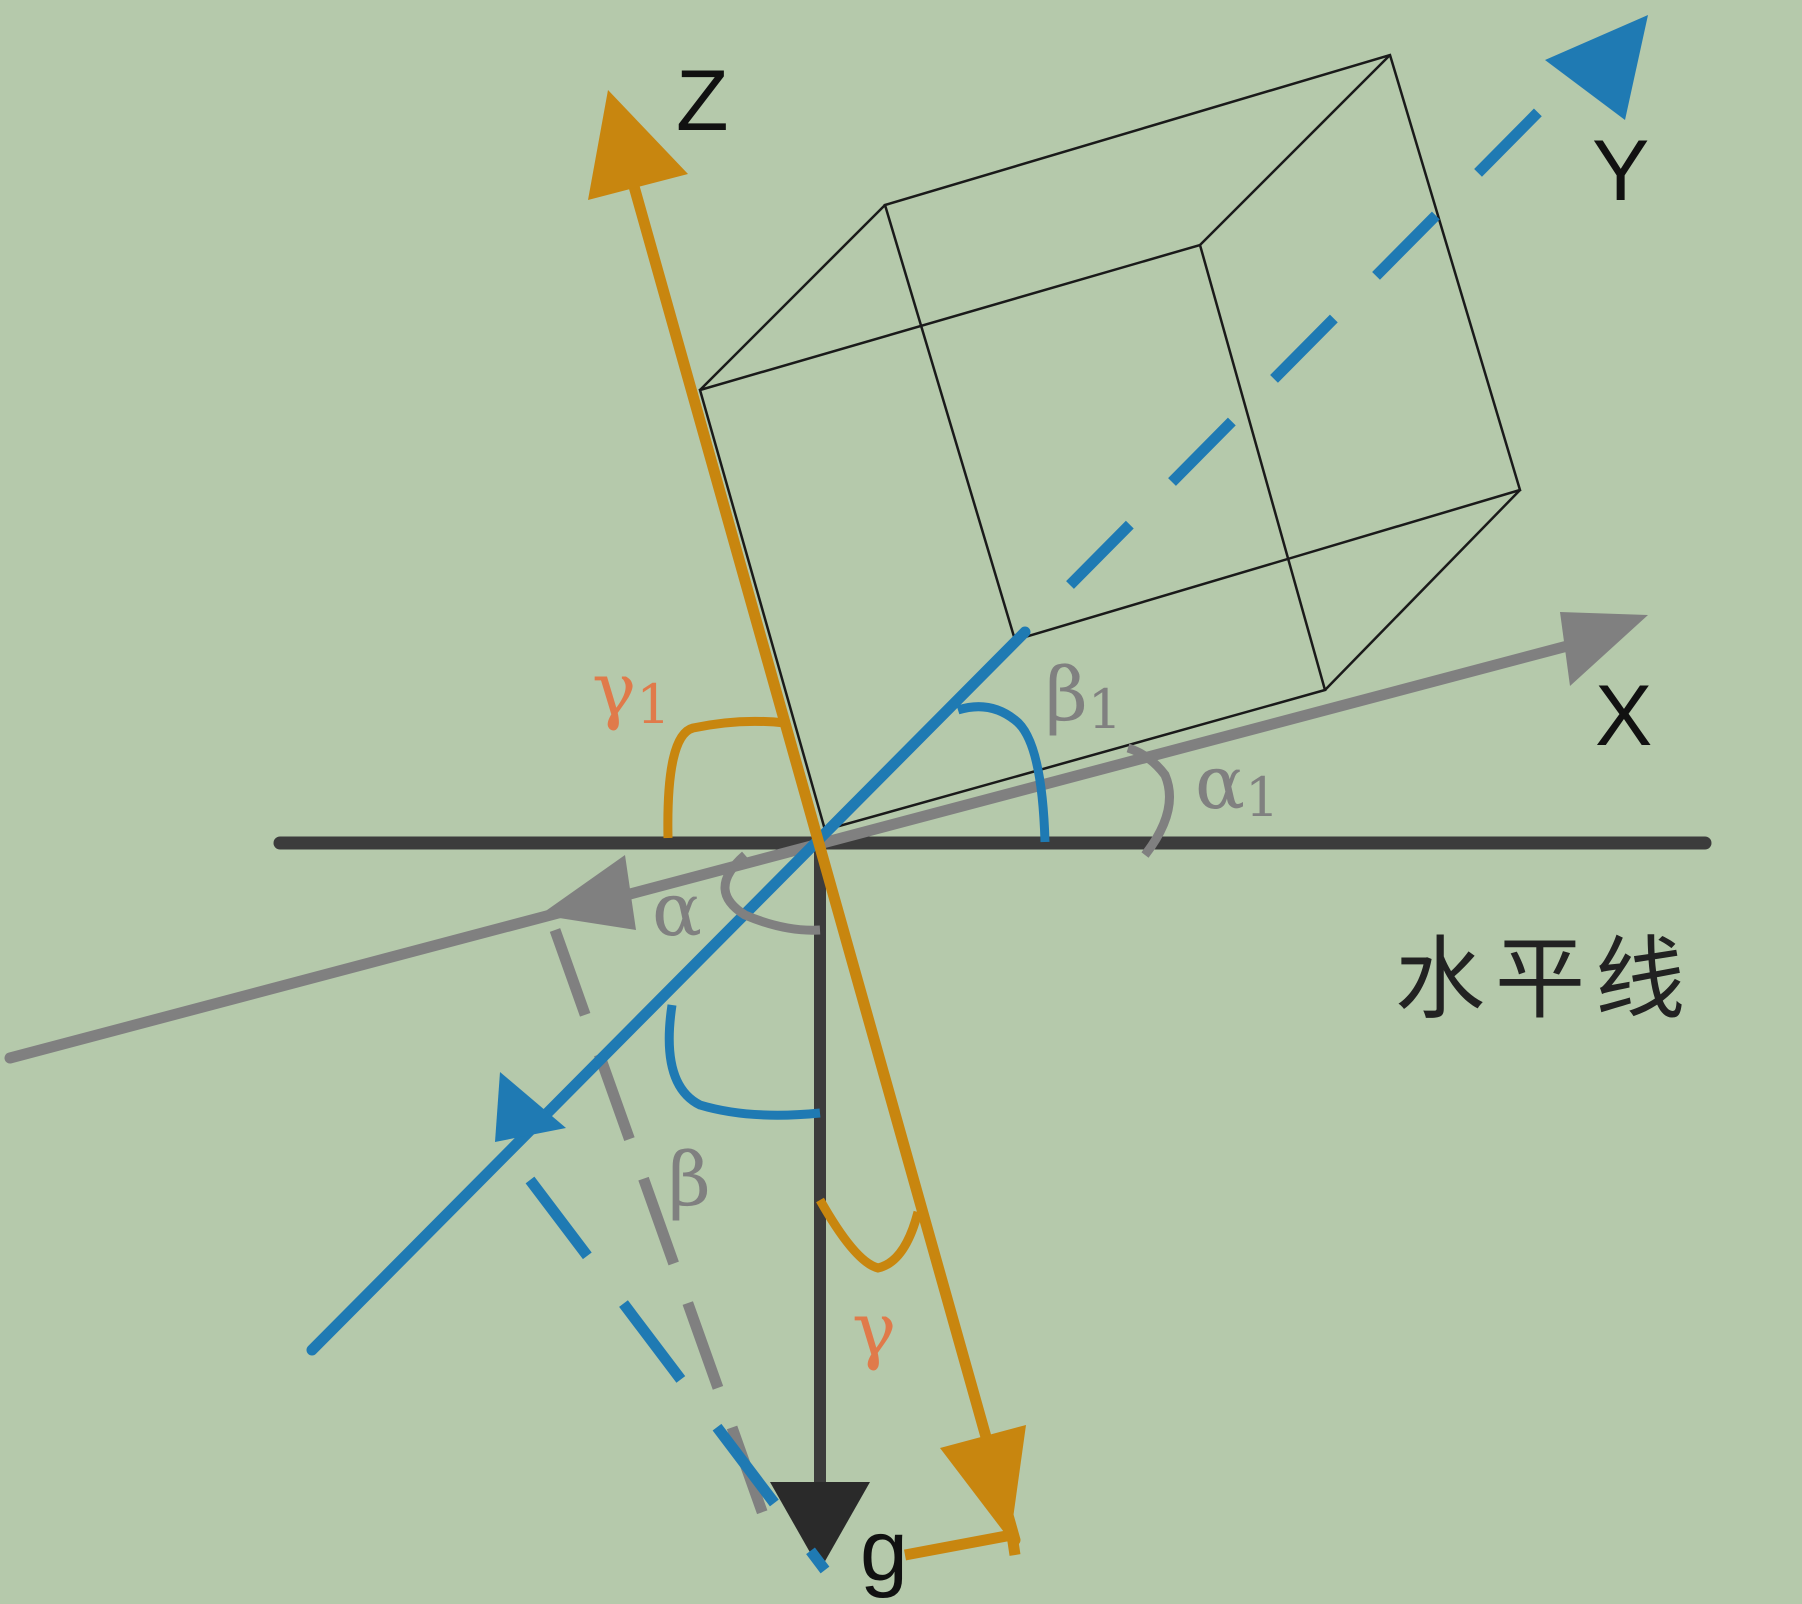 The height and width of the screenshot is (1604, 1802). I want to click on angle-beta-arc, so click(742, 1062).